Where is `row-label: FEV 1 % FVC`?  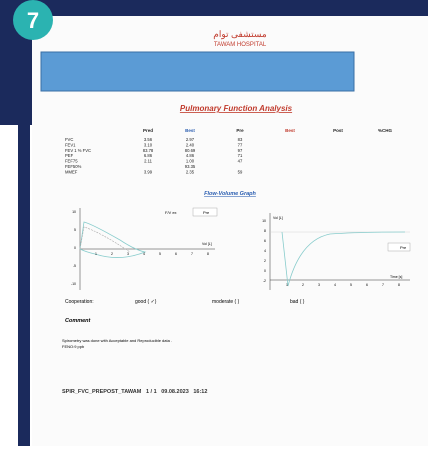 row-label: FEV 1 % FVC is located at coordinates (78, 150).